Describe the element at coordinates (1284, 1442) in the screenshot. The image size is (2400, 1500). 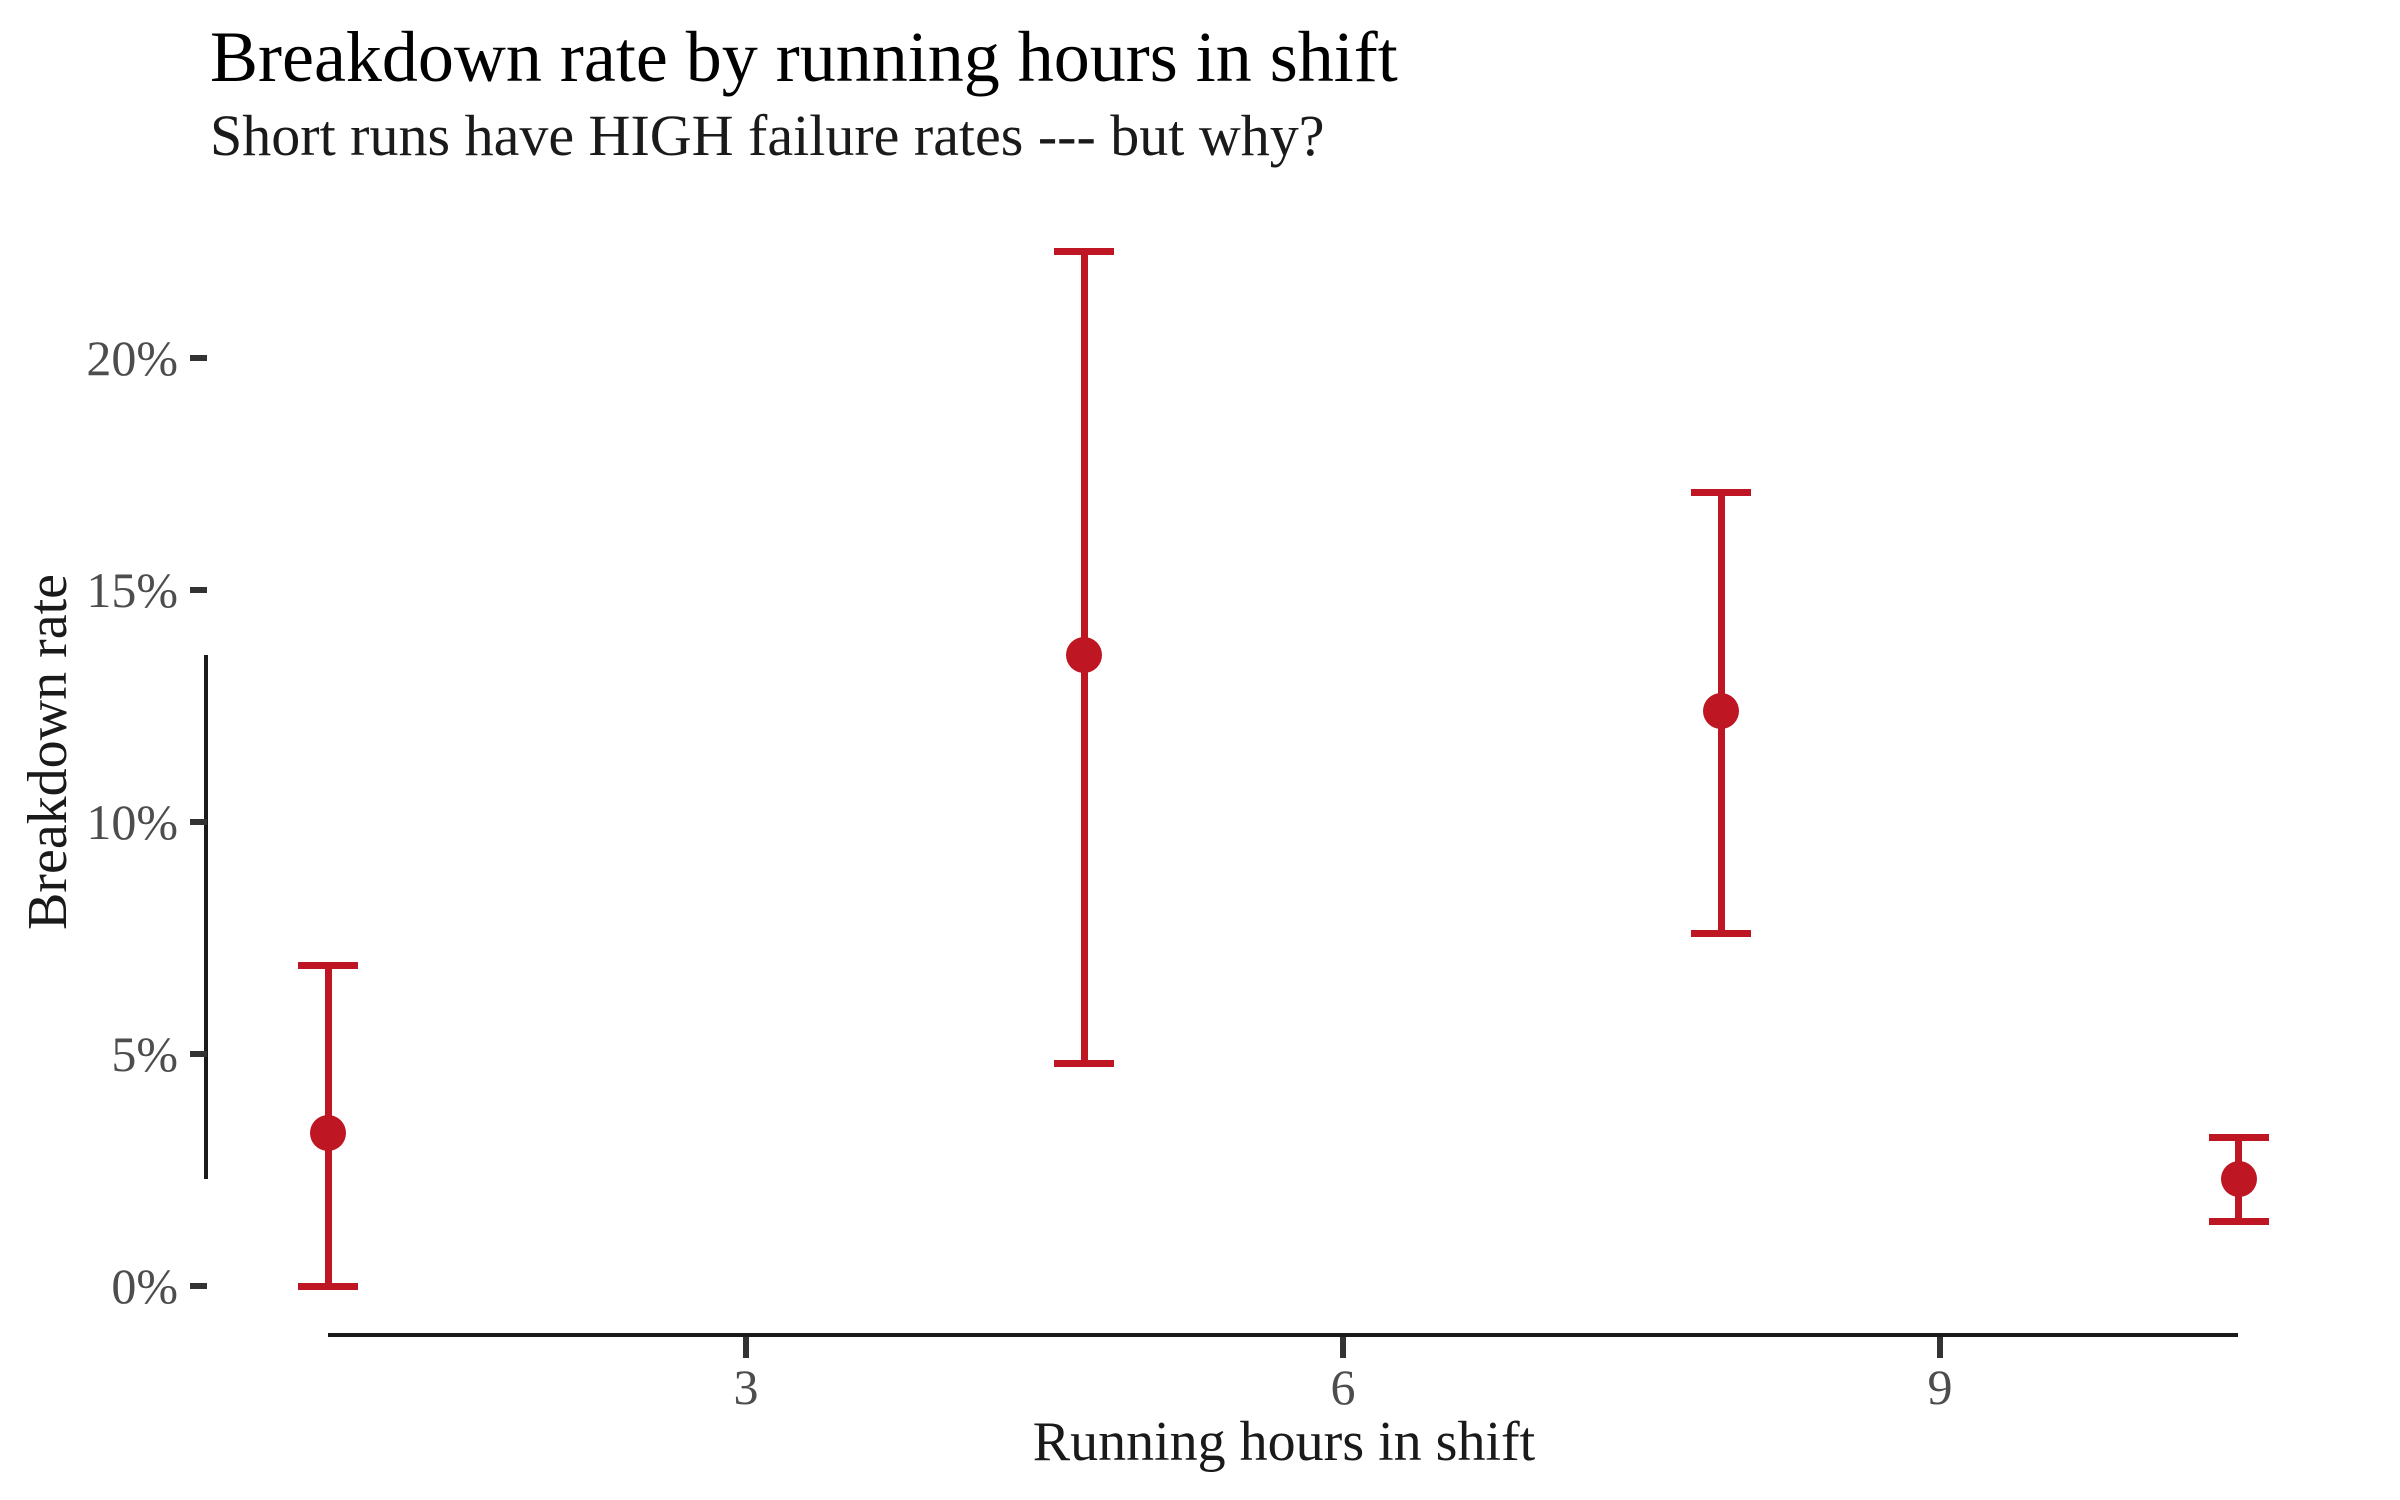
I see `x-axis-title: Running hours in shift` at that location.